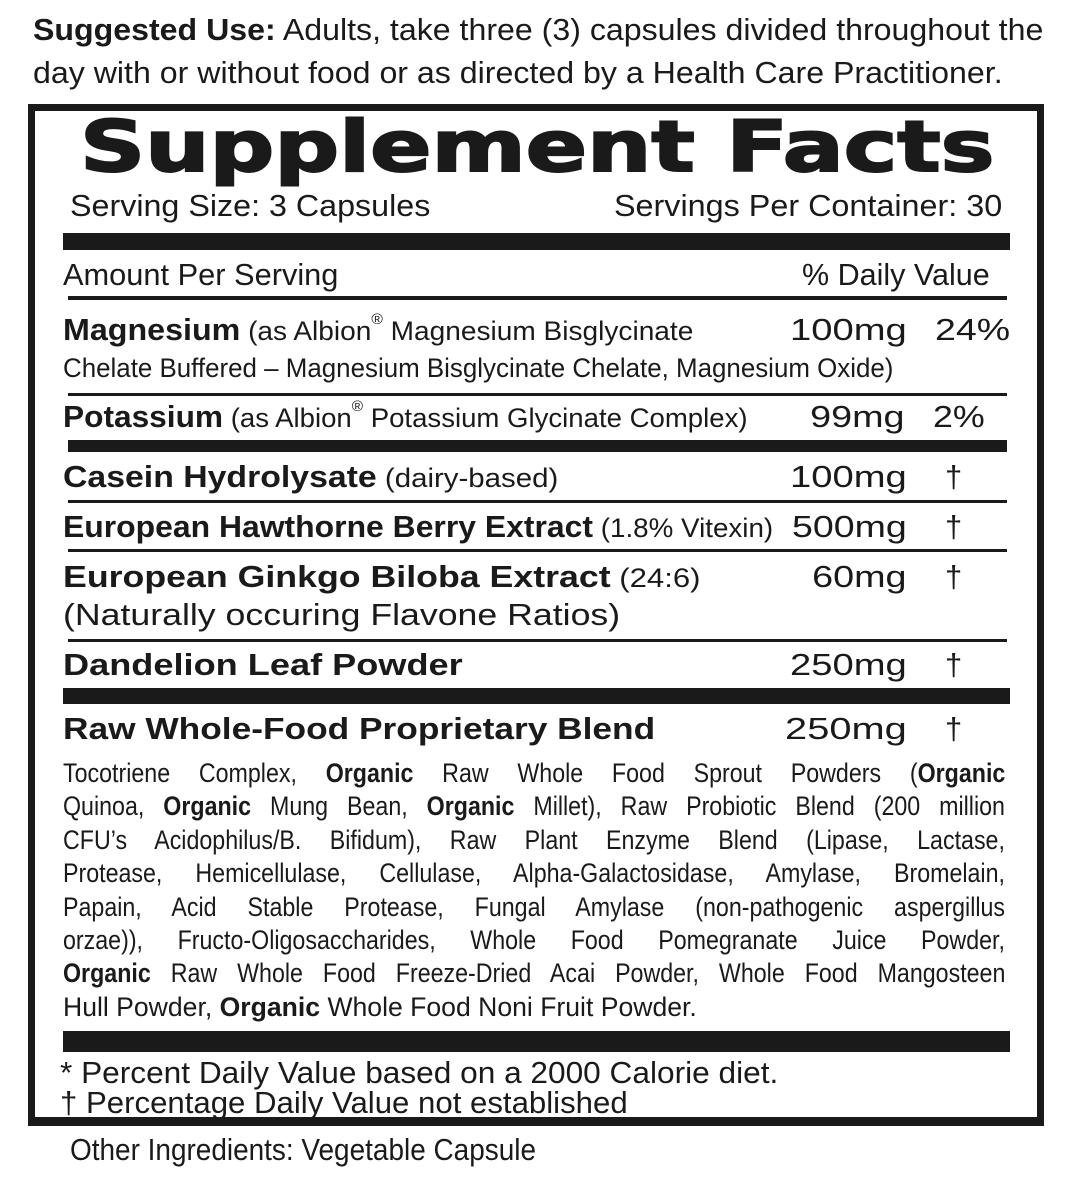 This screenshot has height=1179, width=1080. I want to click on blend-text: Hull Powder,, so click(141, 1006).